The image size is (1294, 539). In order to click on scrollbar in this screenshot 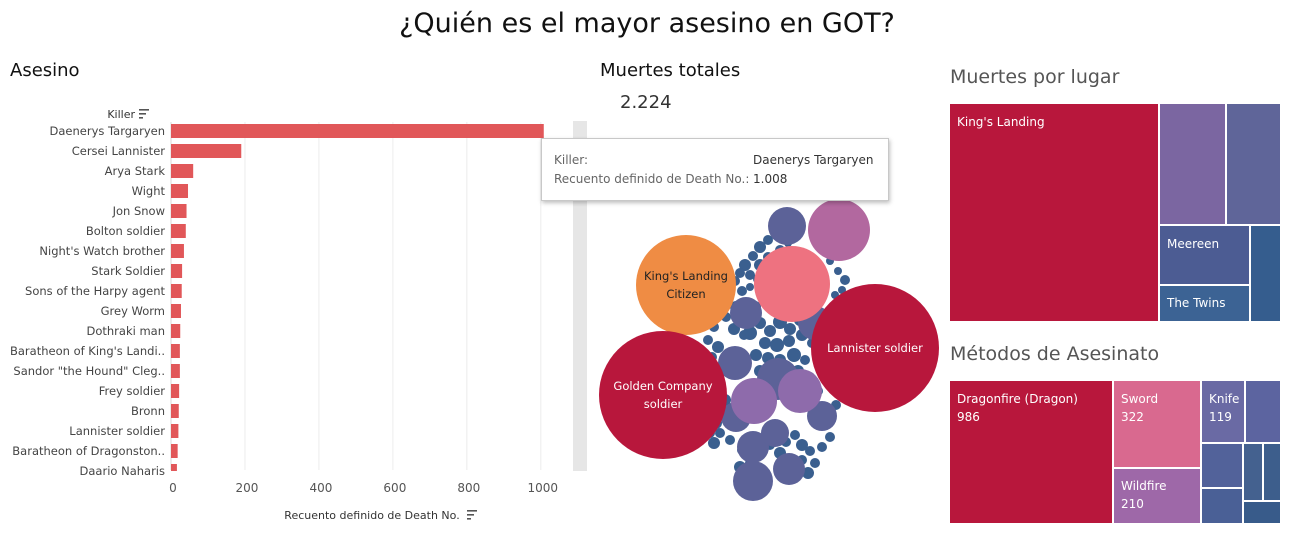, I will do `click(580, 296)`.